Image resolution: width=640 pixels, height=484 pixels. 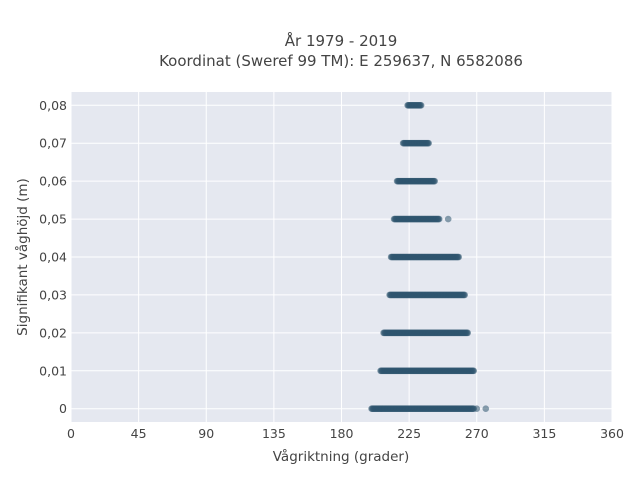 I want to click on y-axis-ticks: 0 0,01 0,02 0,03 0,04 0,05 0,06 0,07 0,08, so click(x=53, y=257).